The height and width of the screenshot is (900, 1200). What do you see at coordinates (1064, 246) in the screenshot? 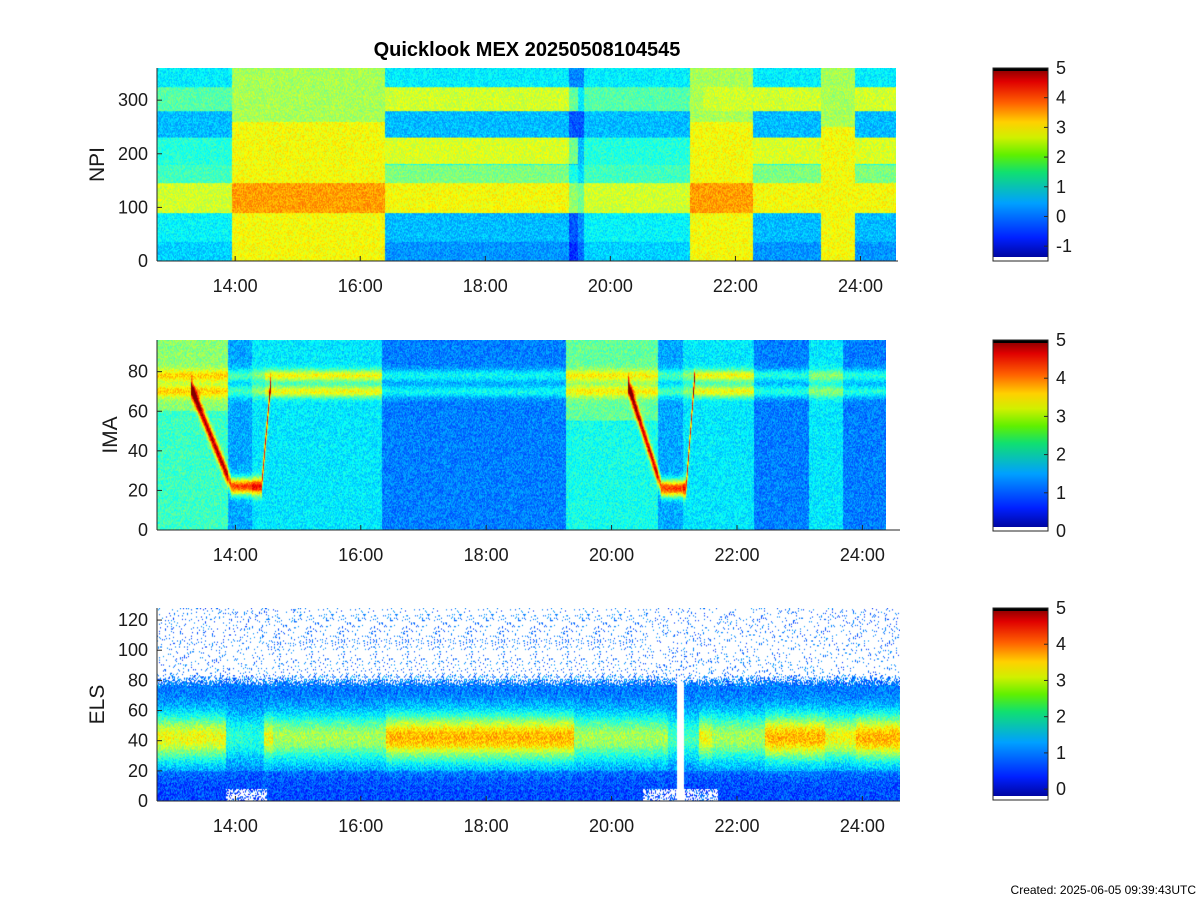
I see `colorbar-tick-label: -1` at bounding box center [1064, 246].